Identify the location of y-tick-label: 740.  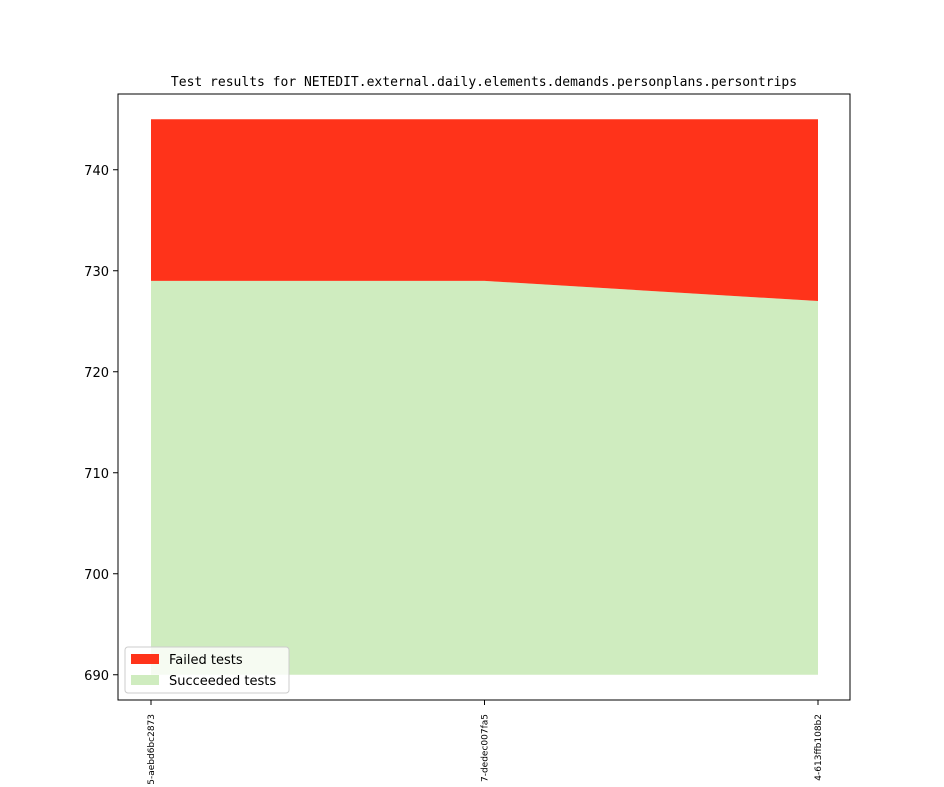
(96, 171).